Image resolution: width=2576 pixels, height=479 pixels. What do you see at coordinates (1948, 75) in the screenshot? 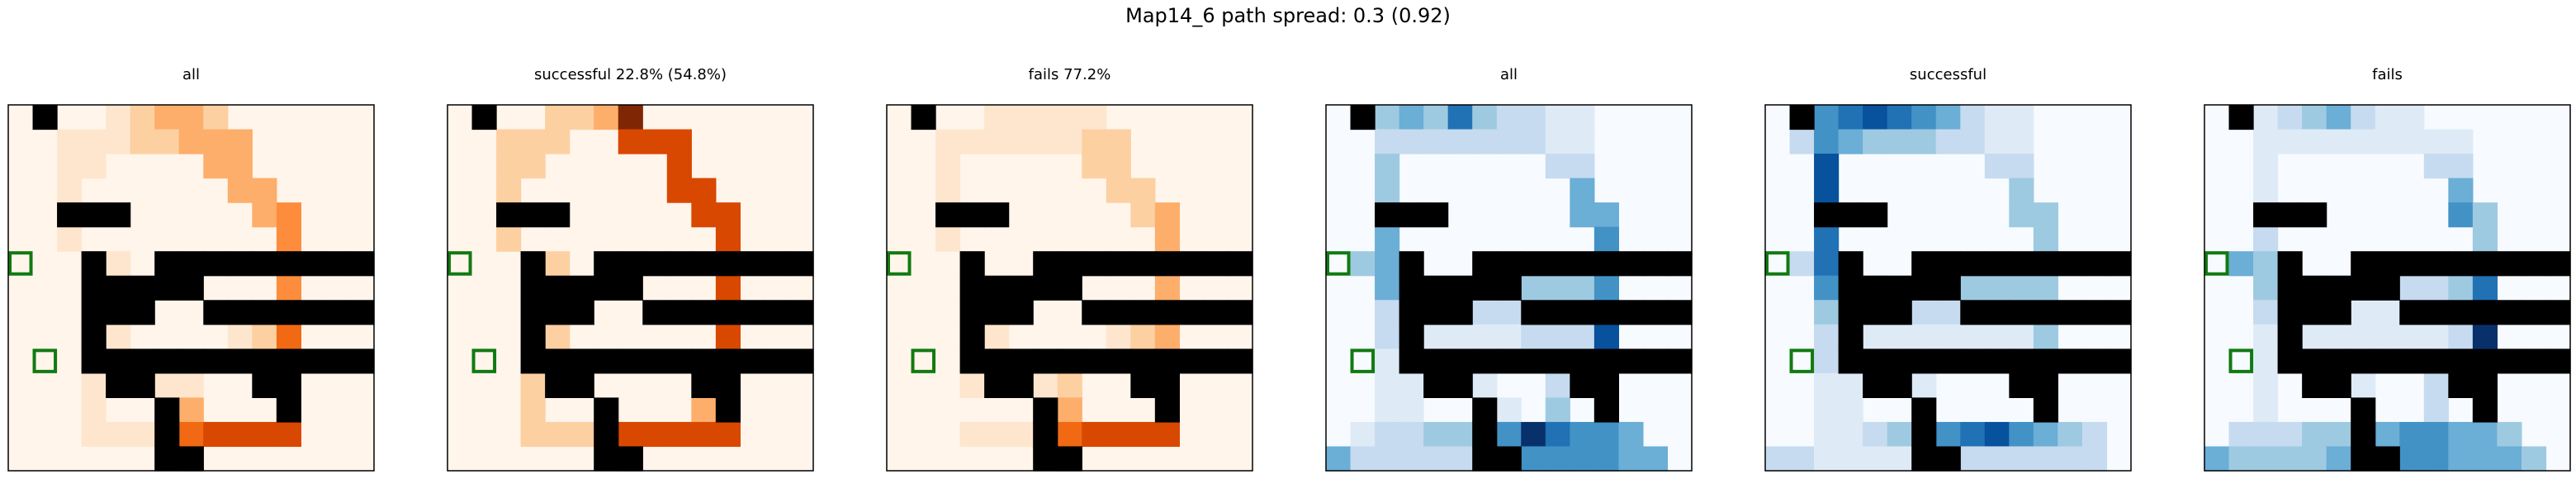
I see `panel-5-title: successful` at bounding box center [1948, 75].